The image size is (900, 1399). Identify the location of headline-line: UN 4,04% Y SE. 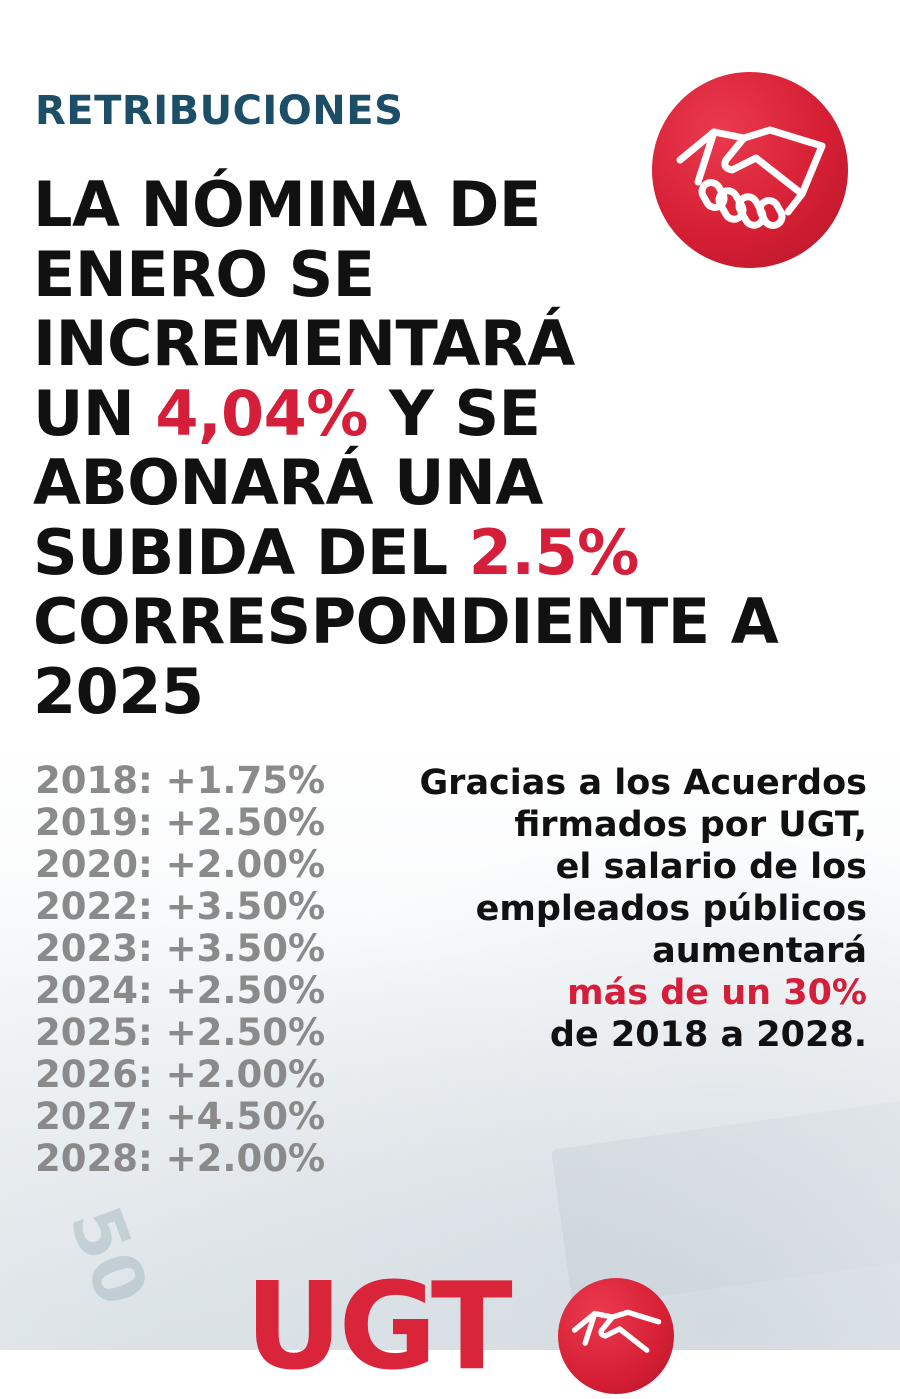
(453, 413).